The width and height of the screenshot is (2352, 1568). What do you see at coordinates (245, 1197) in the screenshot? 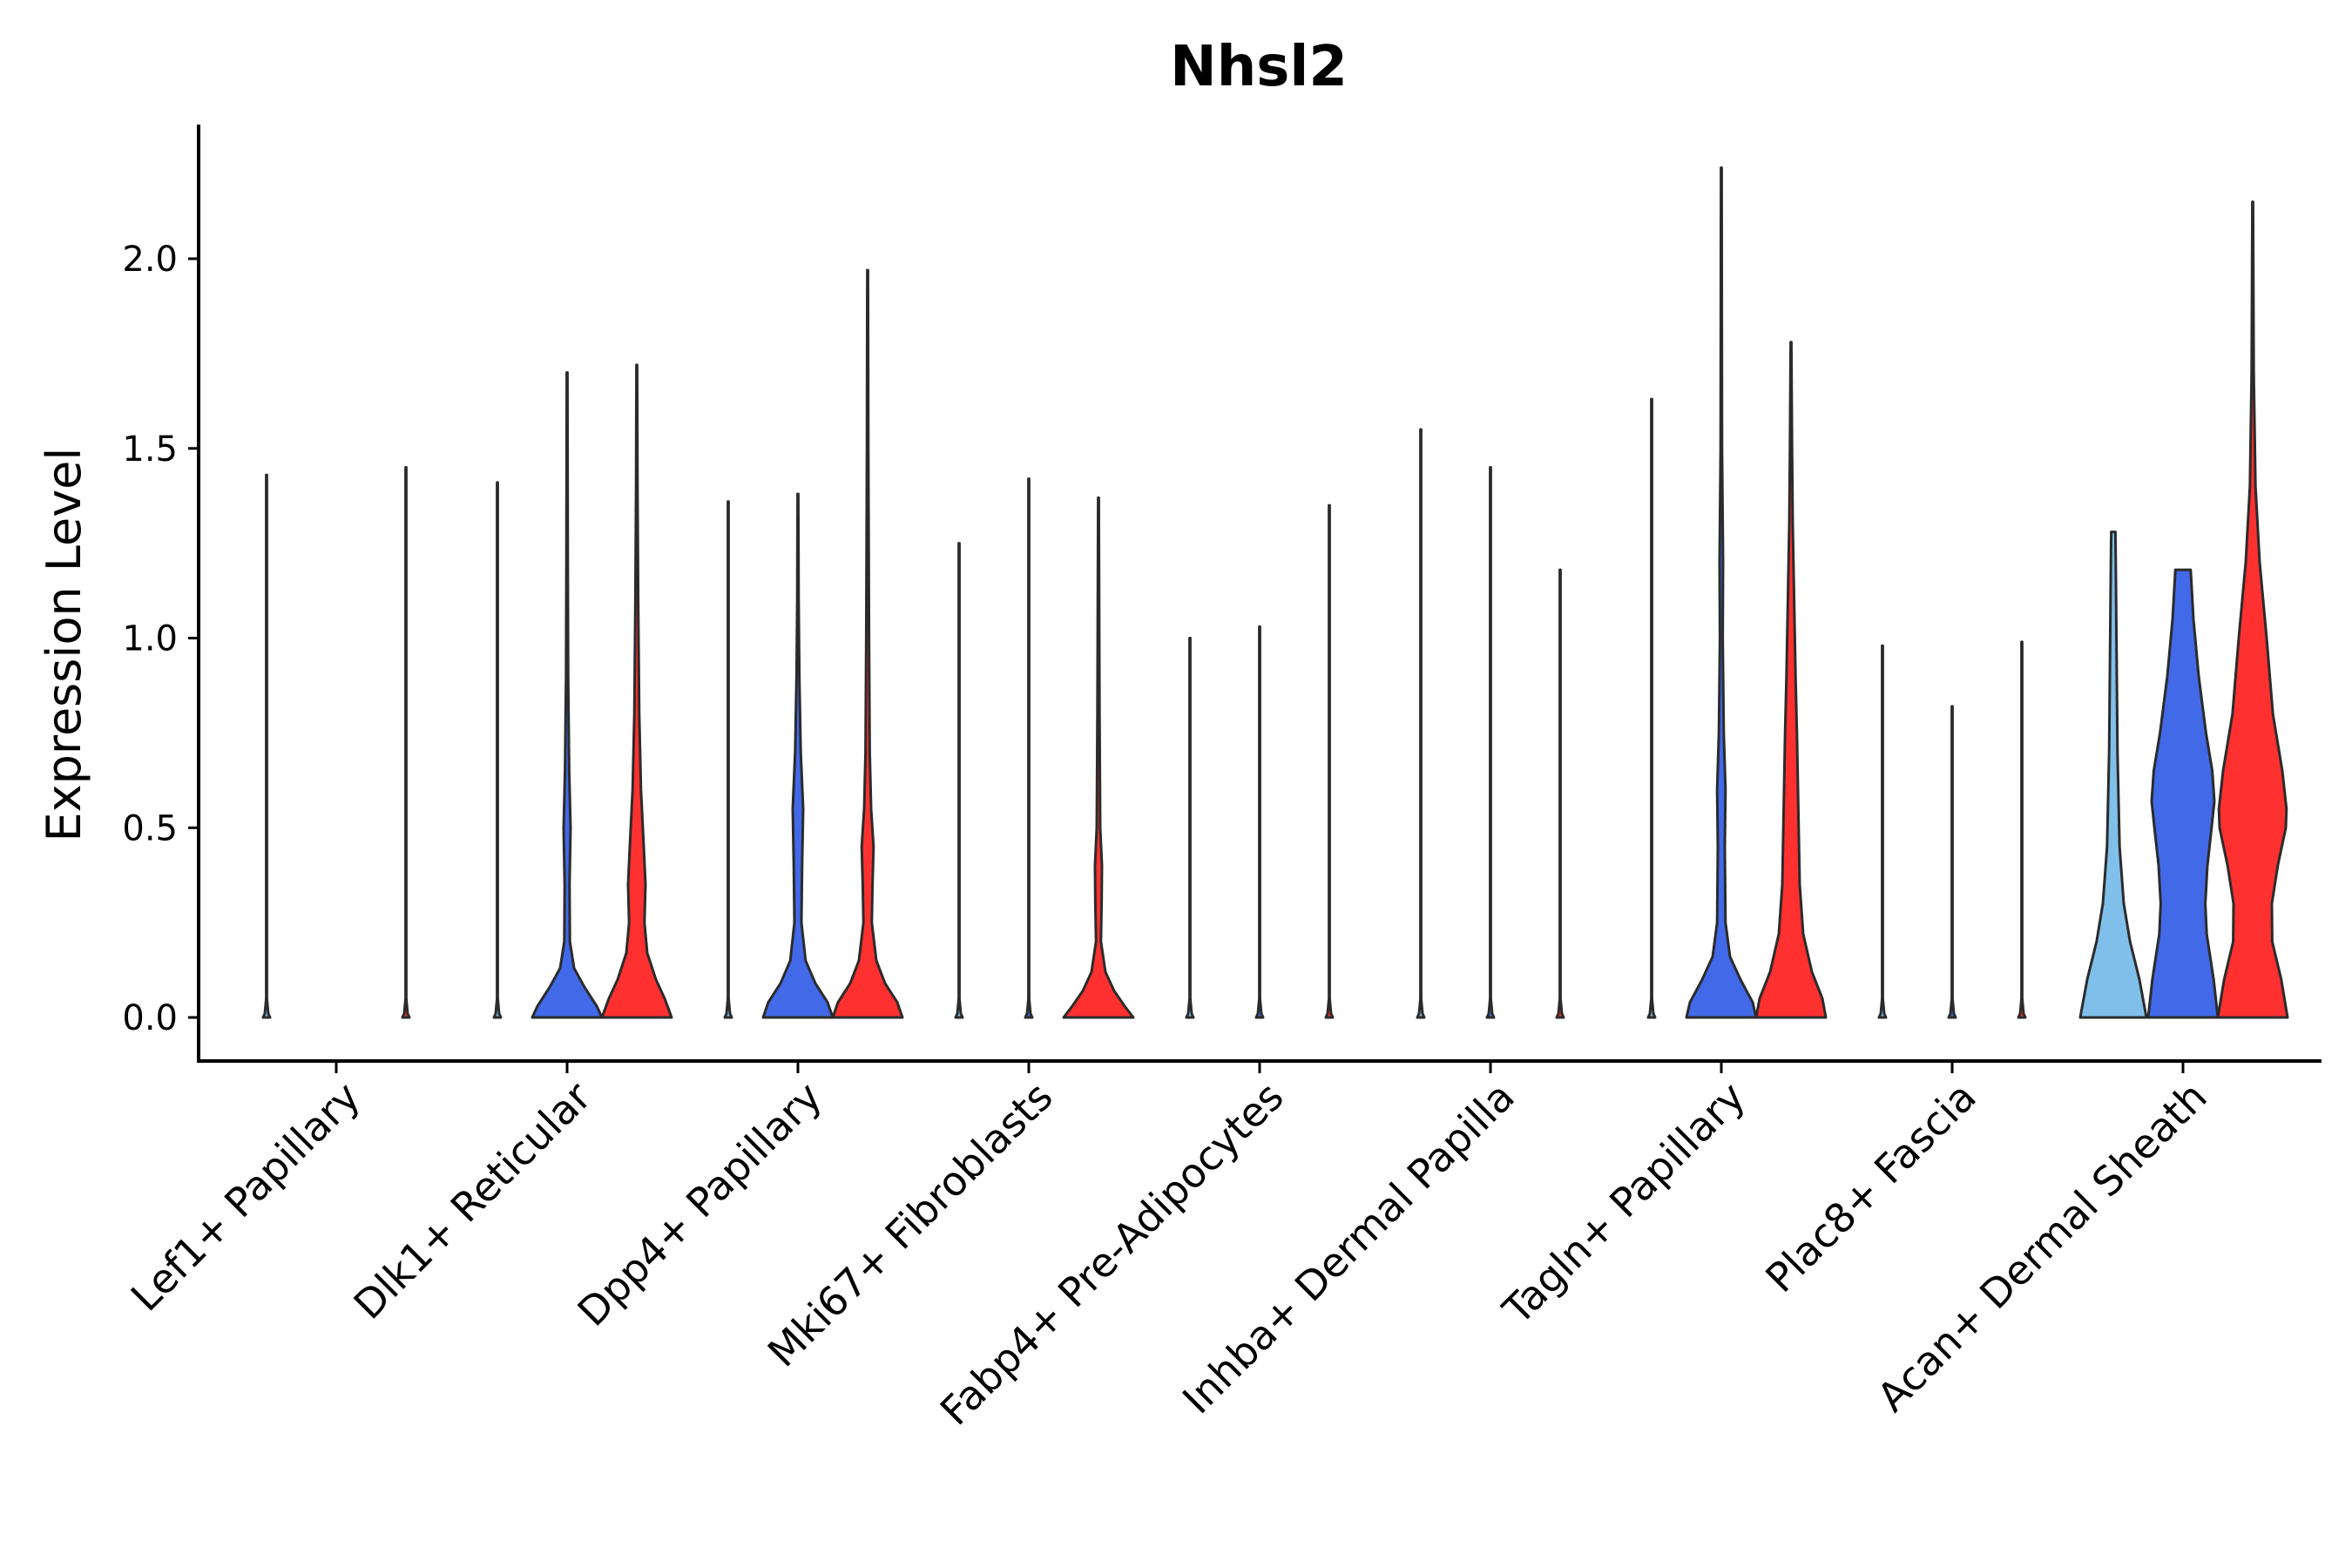
I see `x-tick-label: Lef1+ Papillary` at bounding box center [245, 1197].